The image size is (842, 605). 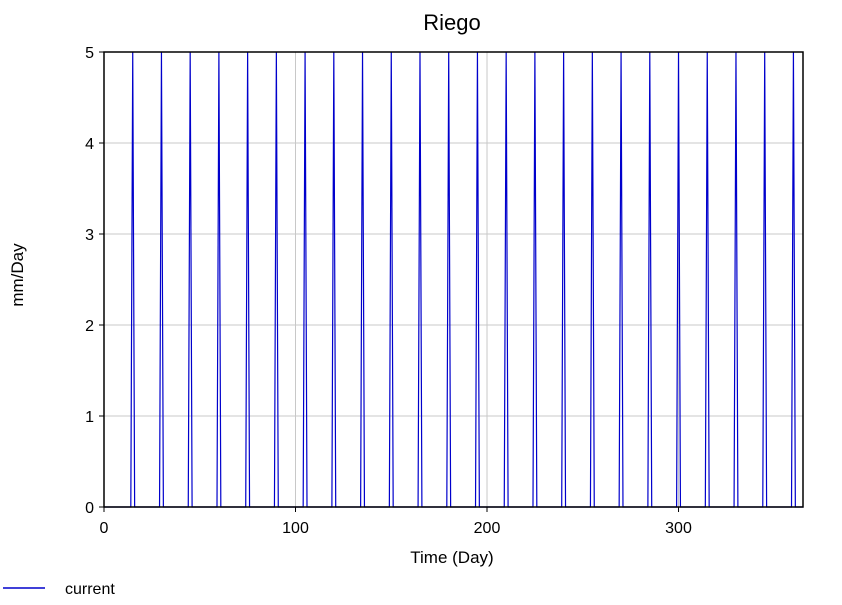 What do you see at coordinates (89, 53) in the screenshot?
I see `y-tick-label: 5` at bounding box center [89, 53].